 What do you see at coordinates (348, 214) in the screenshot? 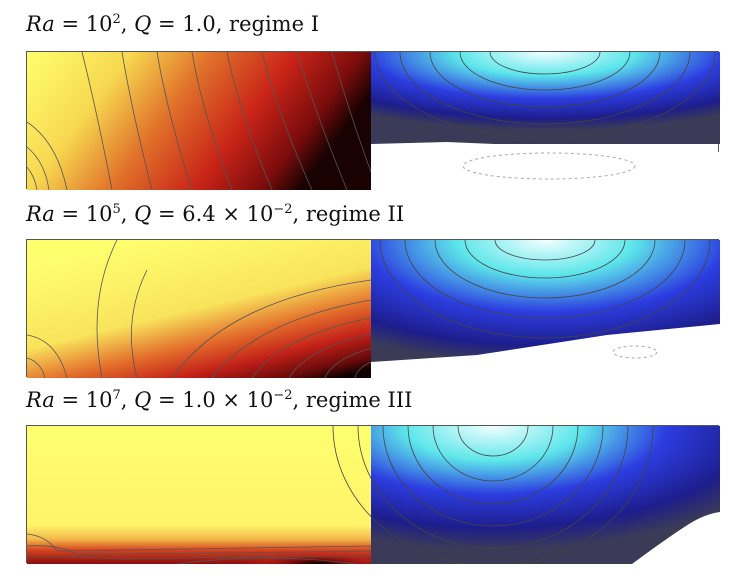
I see `regime-label: , regime II` at bounding box center [348, 214].